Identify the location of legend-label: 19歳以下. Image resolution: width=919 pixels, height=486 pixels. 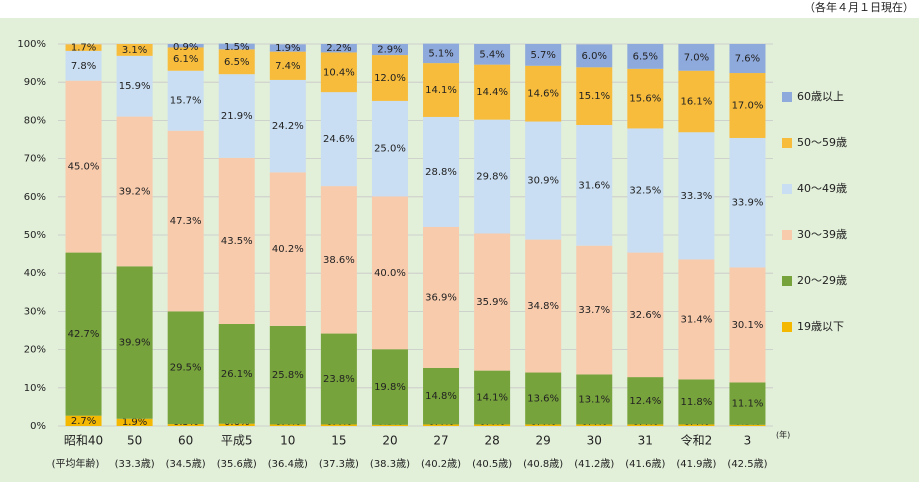
(820, 326).